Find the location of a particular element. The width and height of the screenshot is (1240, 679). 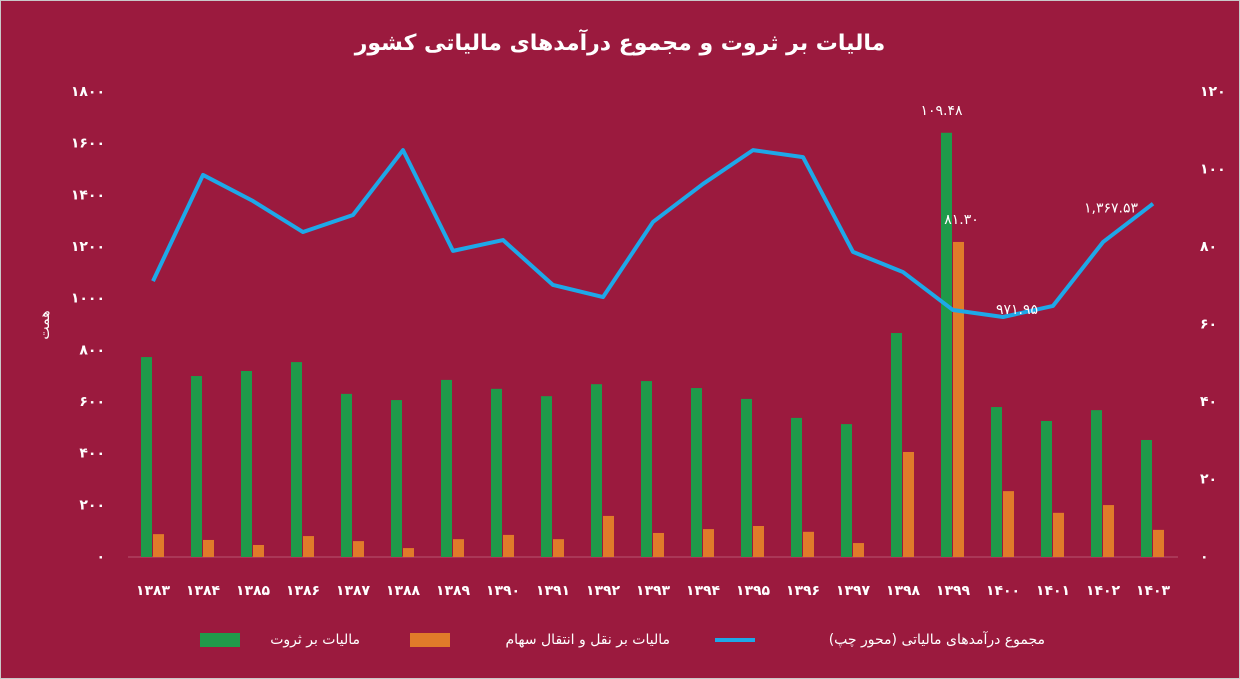

x-tick-label: ۱۳۸۵ is located at coordinates (253, 591).